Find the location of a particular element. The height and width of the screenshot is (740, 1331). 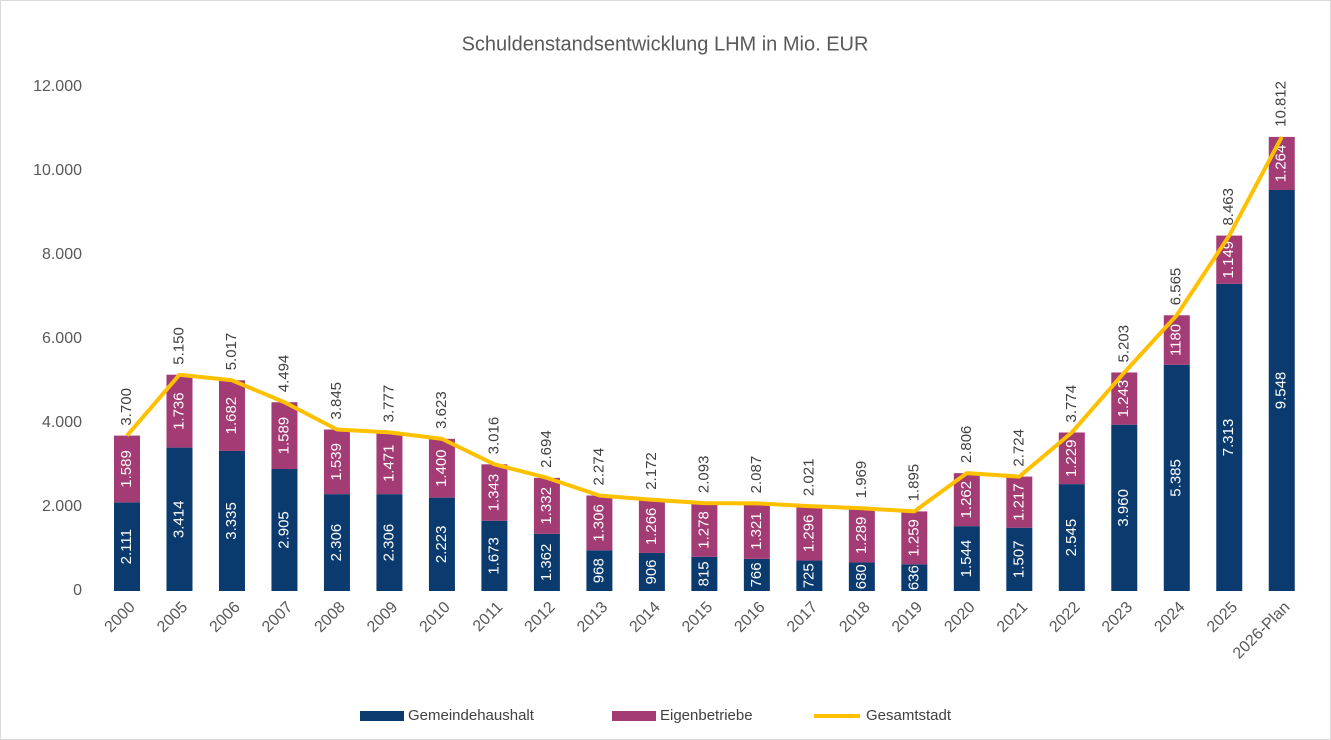

bar-value-label: 815 is located at coordinates (703, 573).